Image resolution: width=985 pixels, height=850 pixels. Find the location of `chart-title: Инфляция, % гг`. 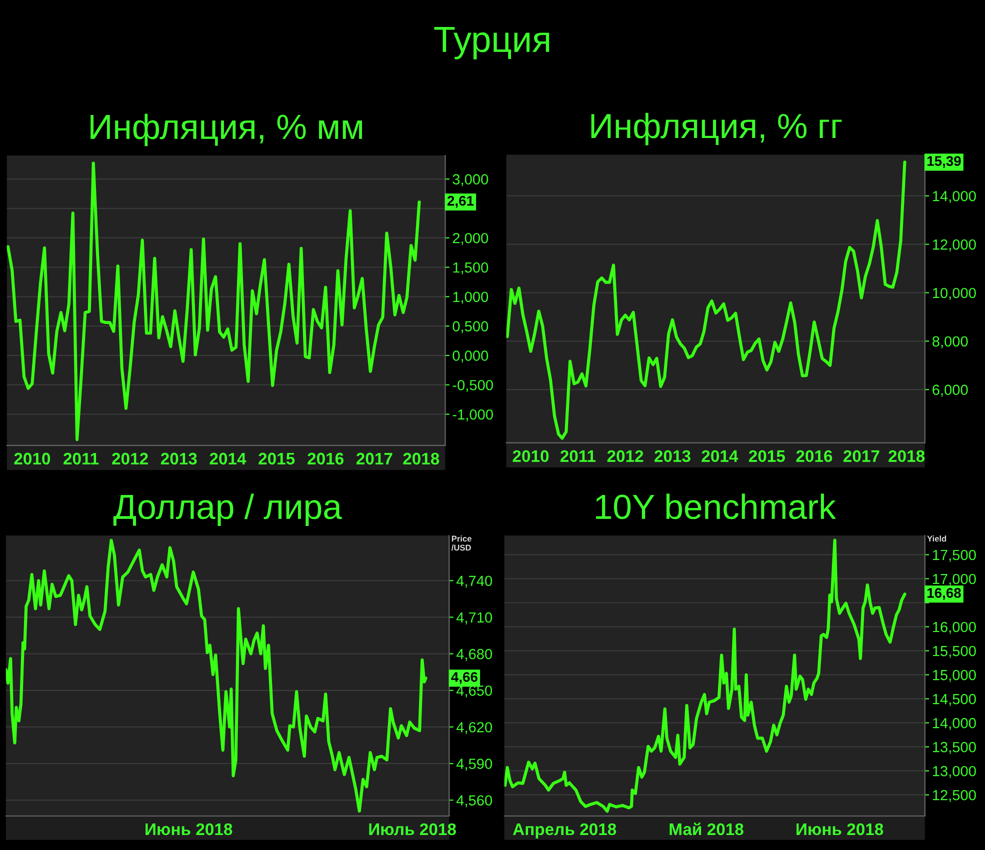

chart-title: Инфляция, % гг is located at coordinates (716, 129).